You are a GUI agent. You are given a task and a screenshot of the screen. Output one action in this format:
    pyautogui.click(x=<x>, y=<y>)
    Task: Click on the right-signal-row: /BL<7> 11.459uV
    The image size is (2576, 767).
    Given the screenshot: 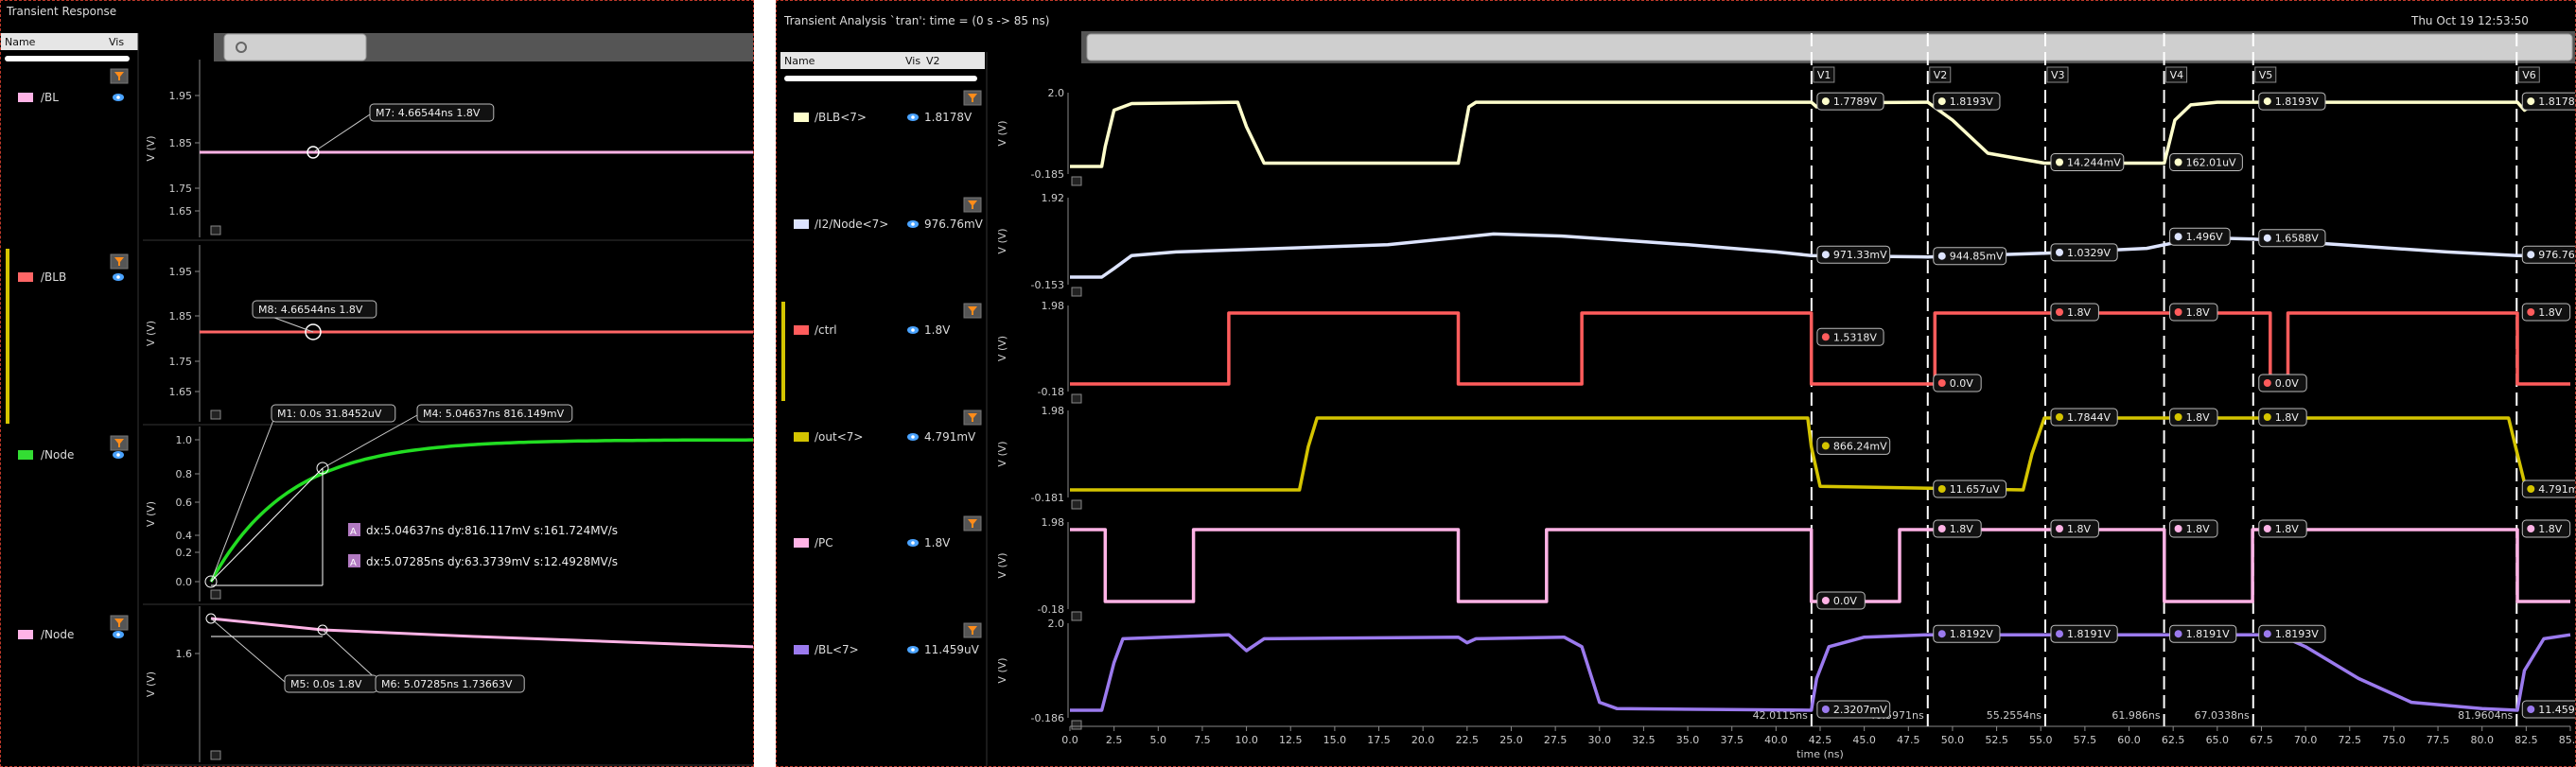 What is the action you would take?
    pyautogui.click(x=888, y=639)
    